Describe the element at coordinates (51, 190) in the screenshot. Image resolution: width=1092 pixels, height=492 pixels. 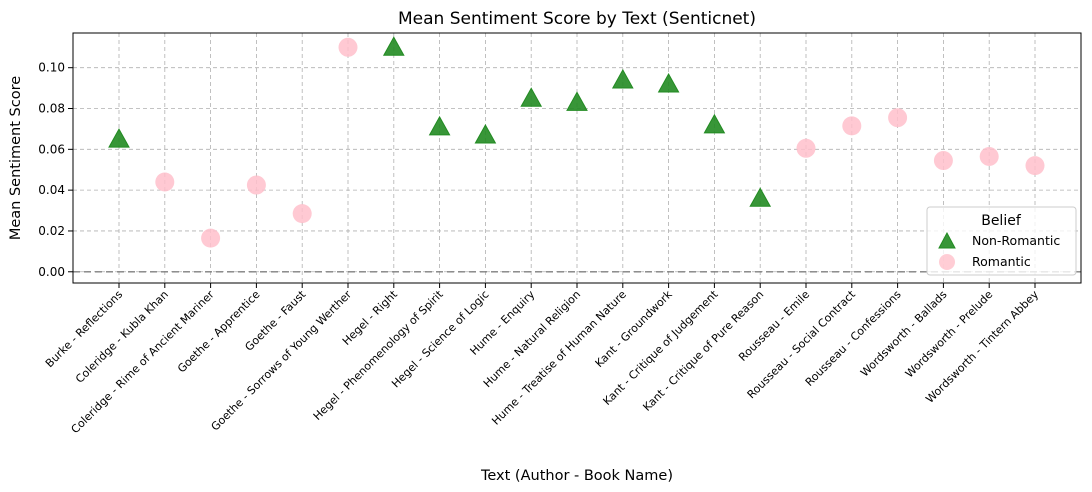
I see `y-tick-label: 0.04` at that location.